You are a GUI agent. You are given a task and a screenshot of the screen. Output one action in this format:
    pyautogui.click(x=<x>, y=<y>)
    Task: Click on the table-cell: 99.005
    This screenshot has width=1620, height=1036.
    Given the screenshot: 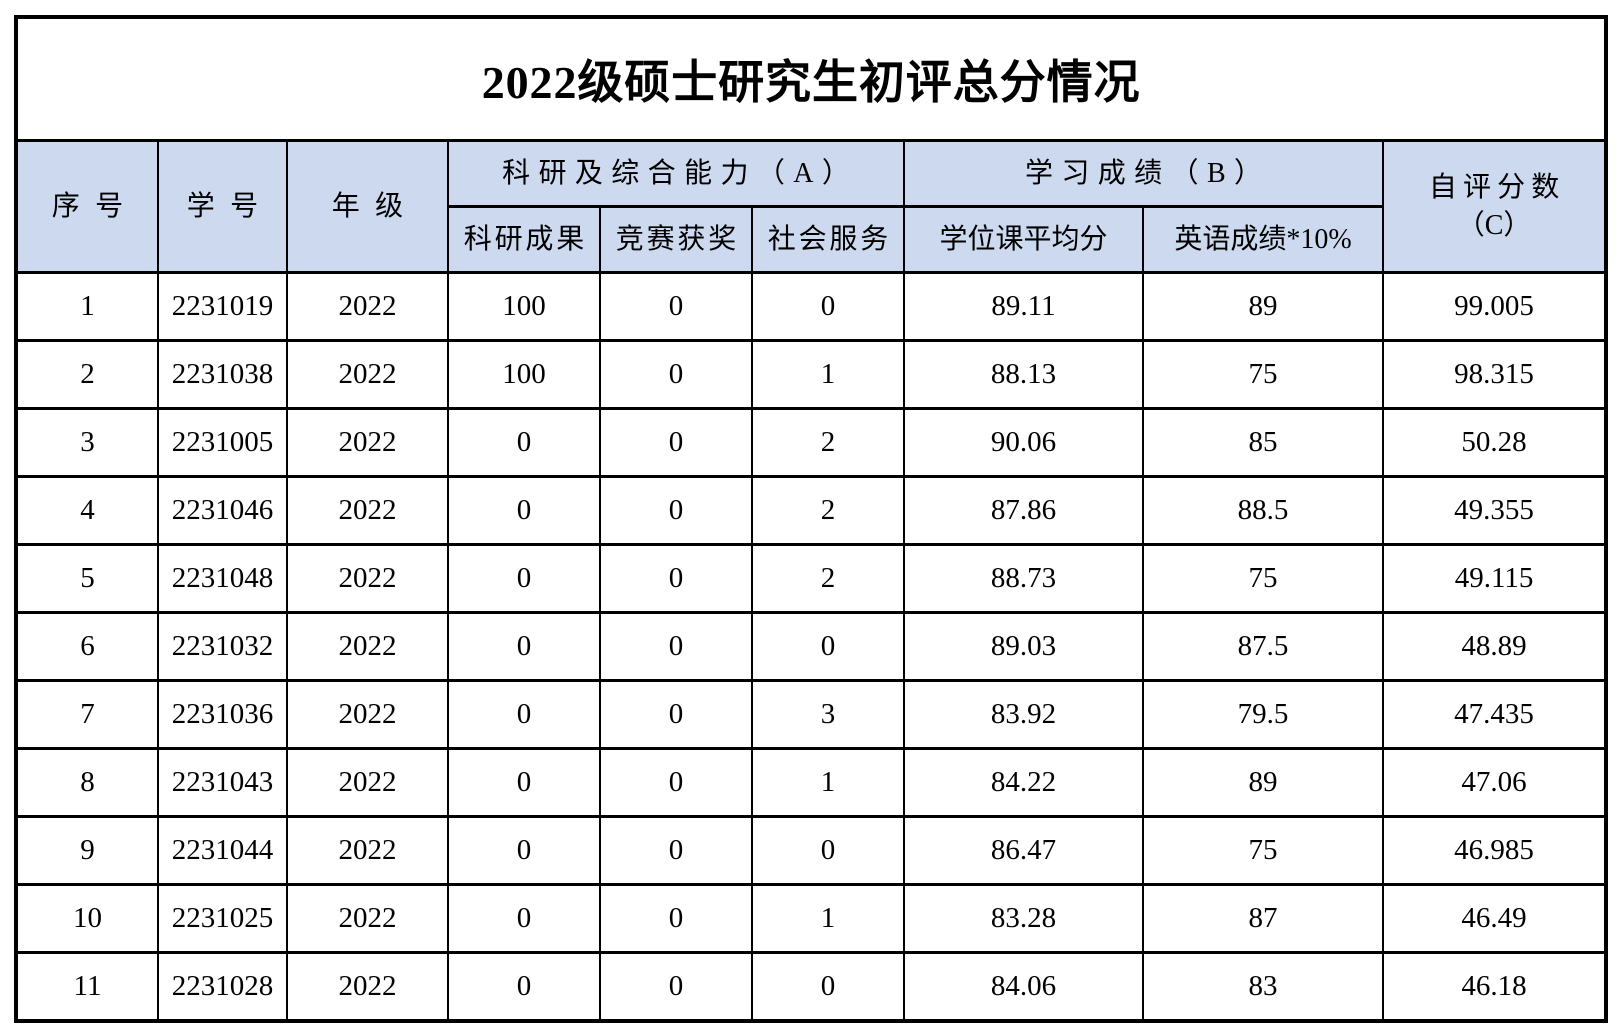 What is the action you would take?
    pyautogui.click(x=1494, y=306)
    